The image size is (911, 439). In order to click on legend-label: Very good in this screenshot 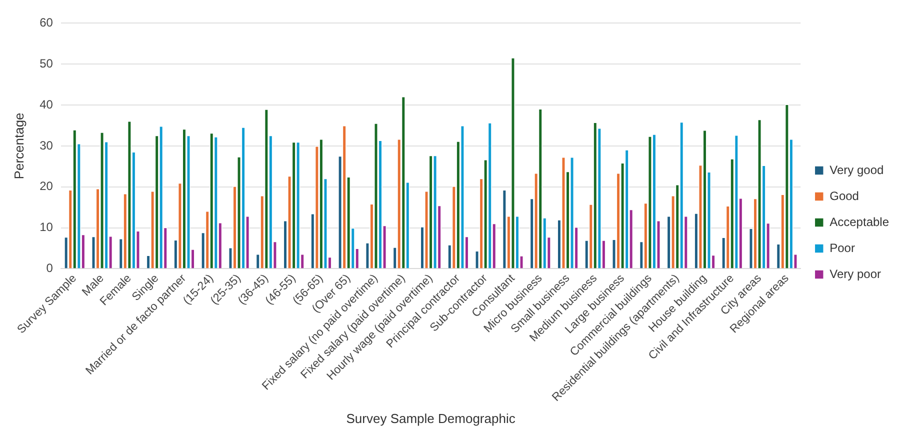, I will do `click(857, 169)`.